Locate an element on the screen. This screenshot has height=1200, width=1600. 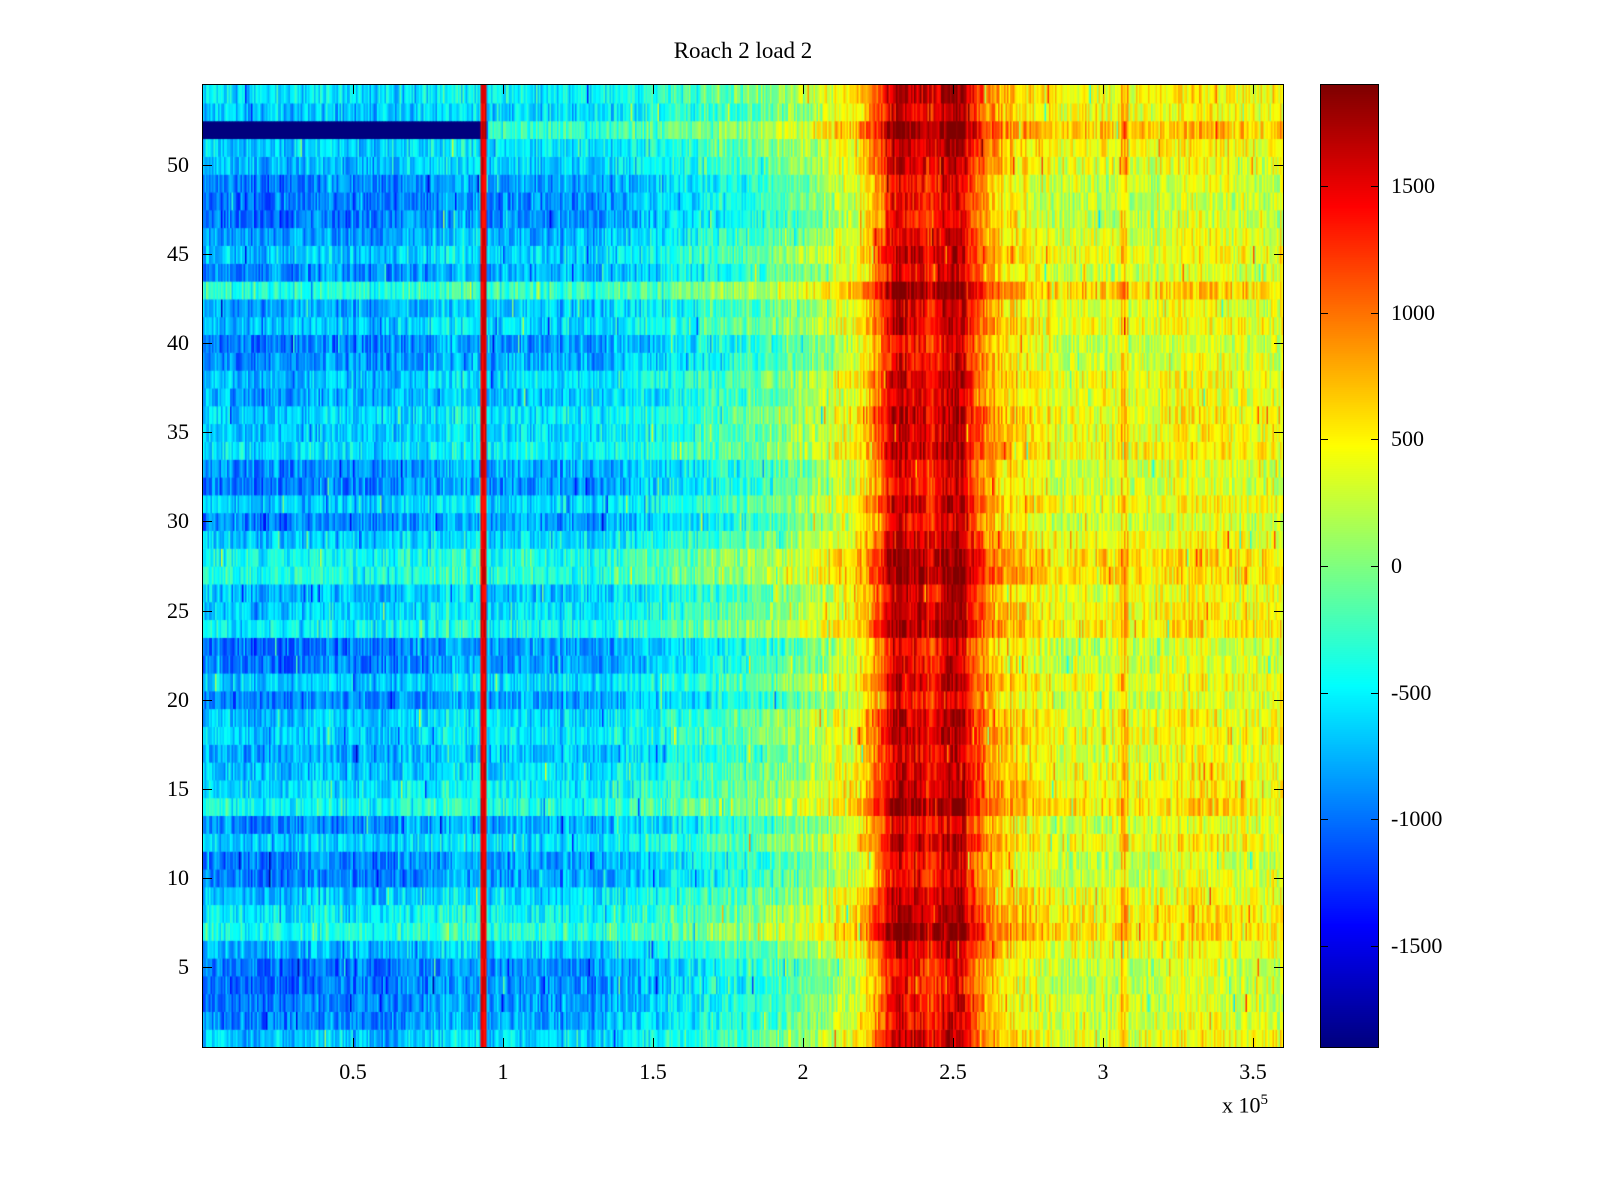
y-tick-label: 30 is located at coordinates (178, 521).